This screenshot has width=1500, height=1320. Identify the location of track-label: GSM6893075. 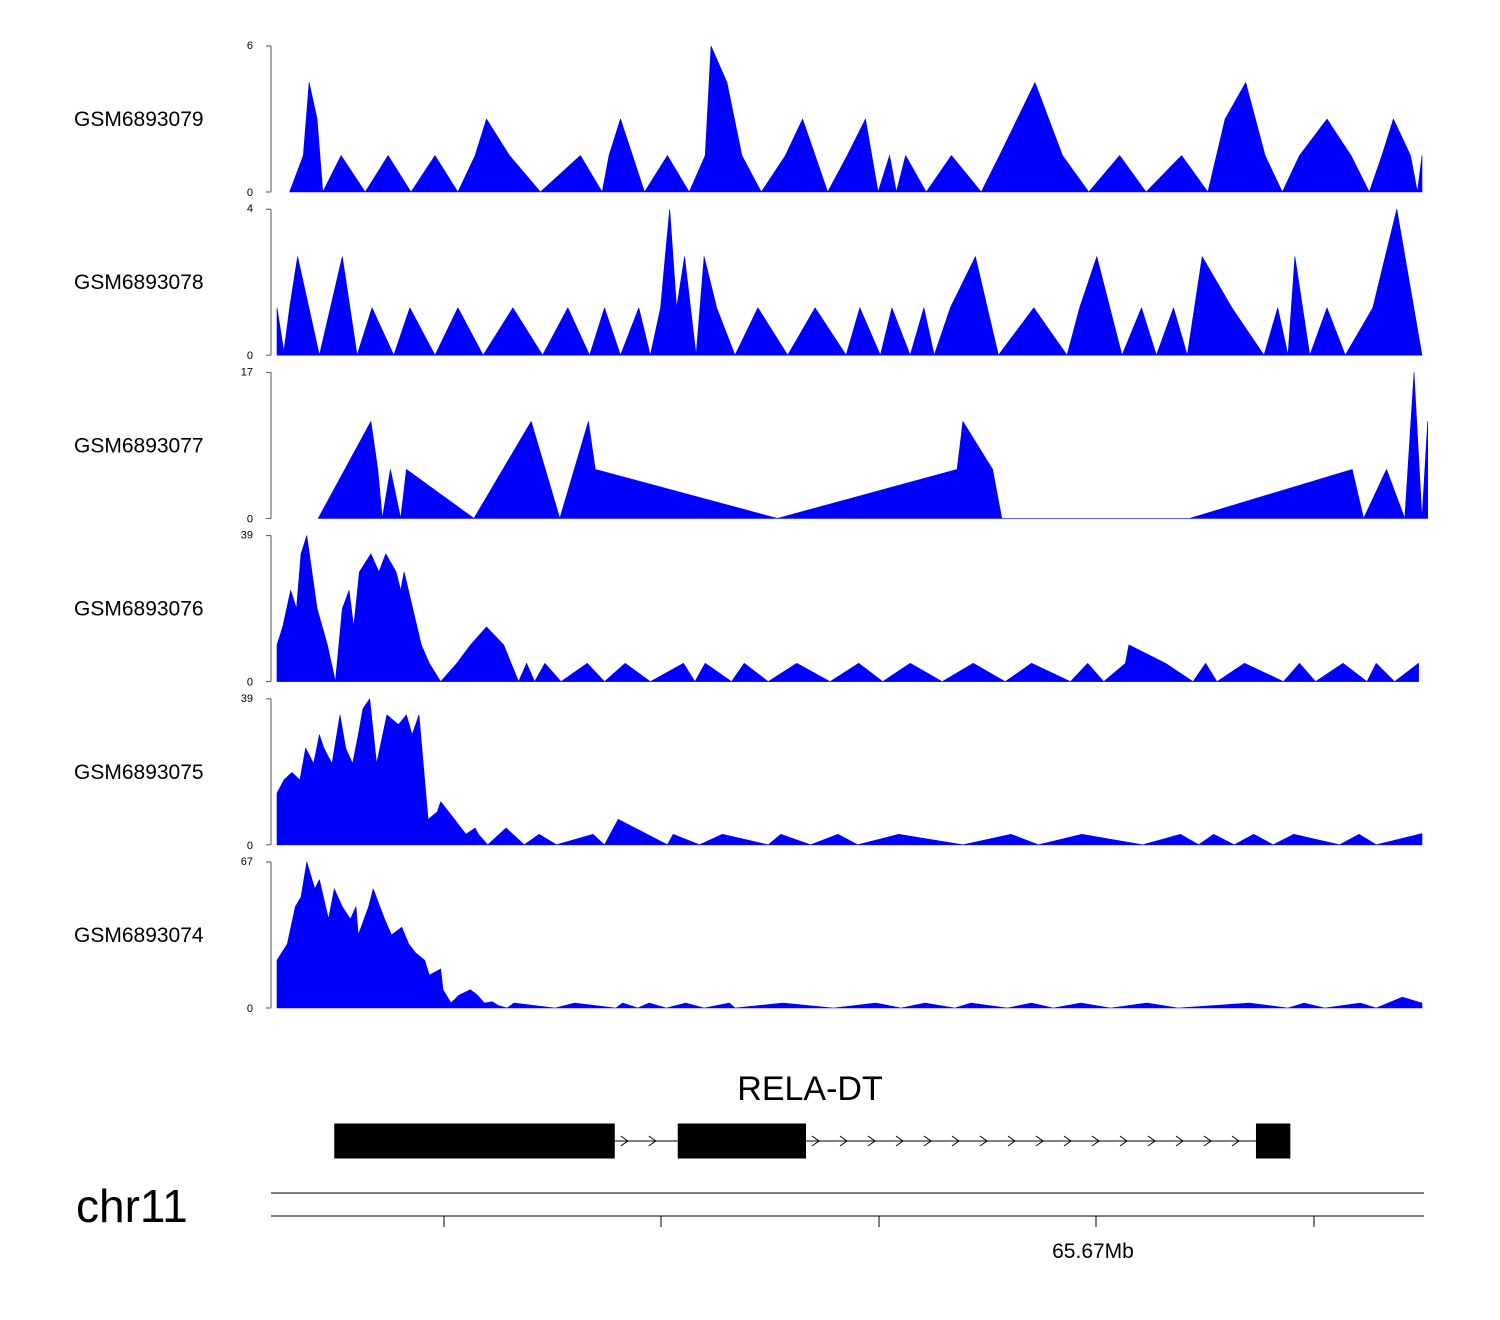
(139, 772).